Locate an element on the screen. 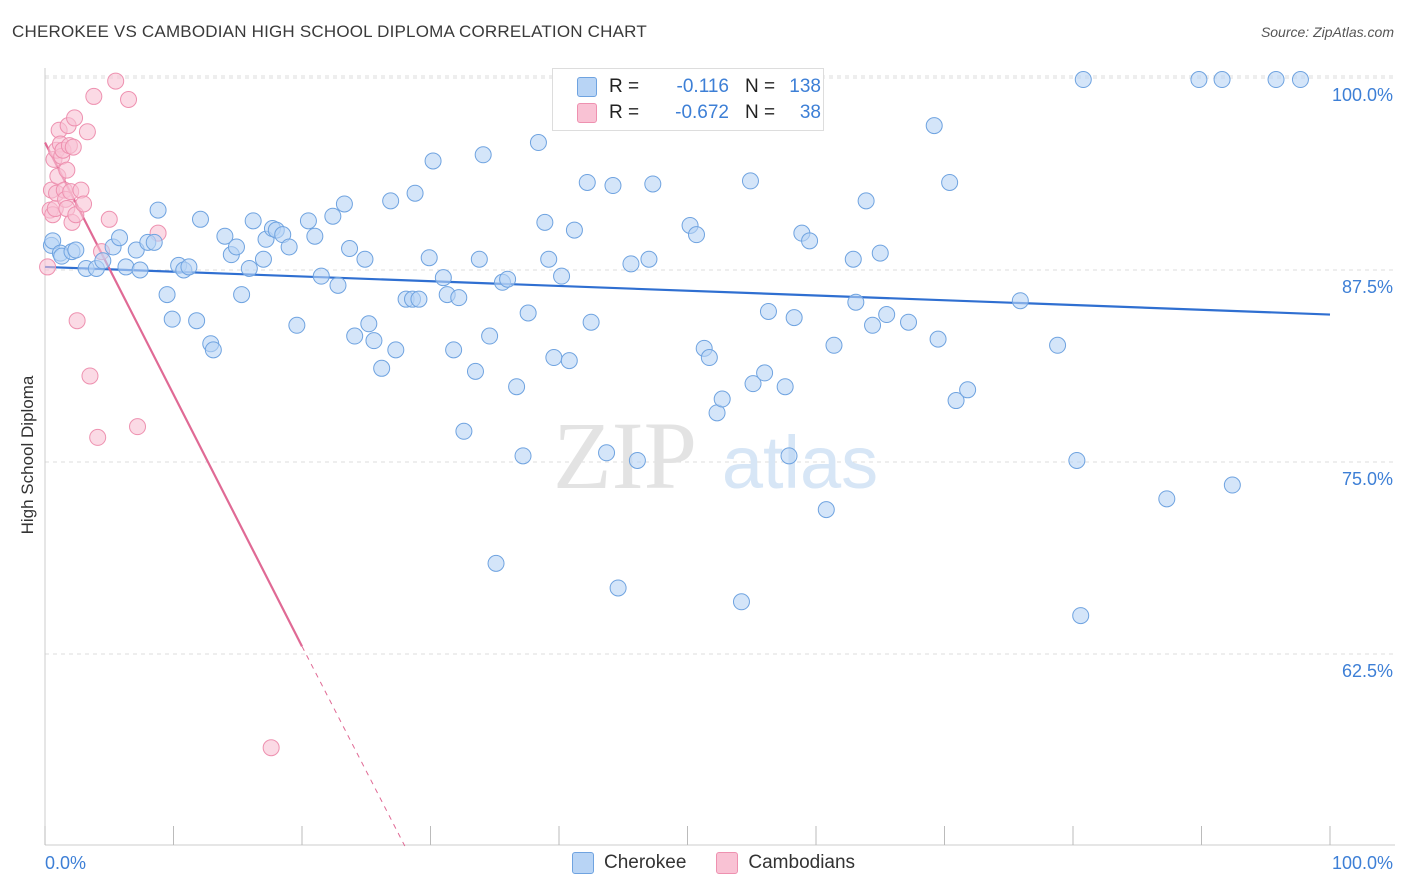 The image size is (1406, 892). cambodian-trend-line is located at coordinates (173, 394).